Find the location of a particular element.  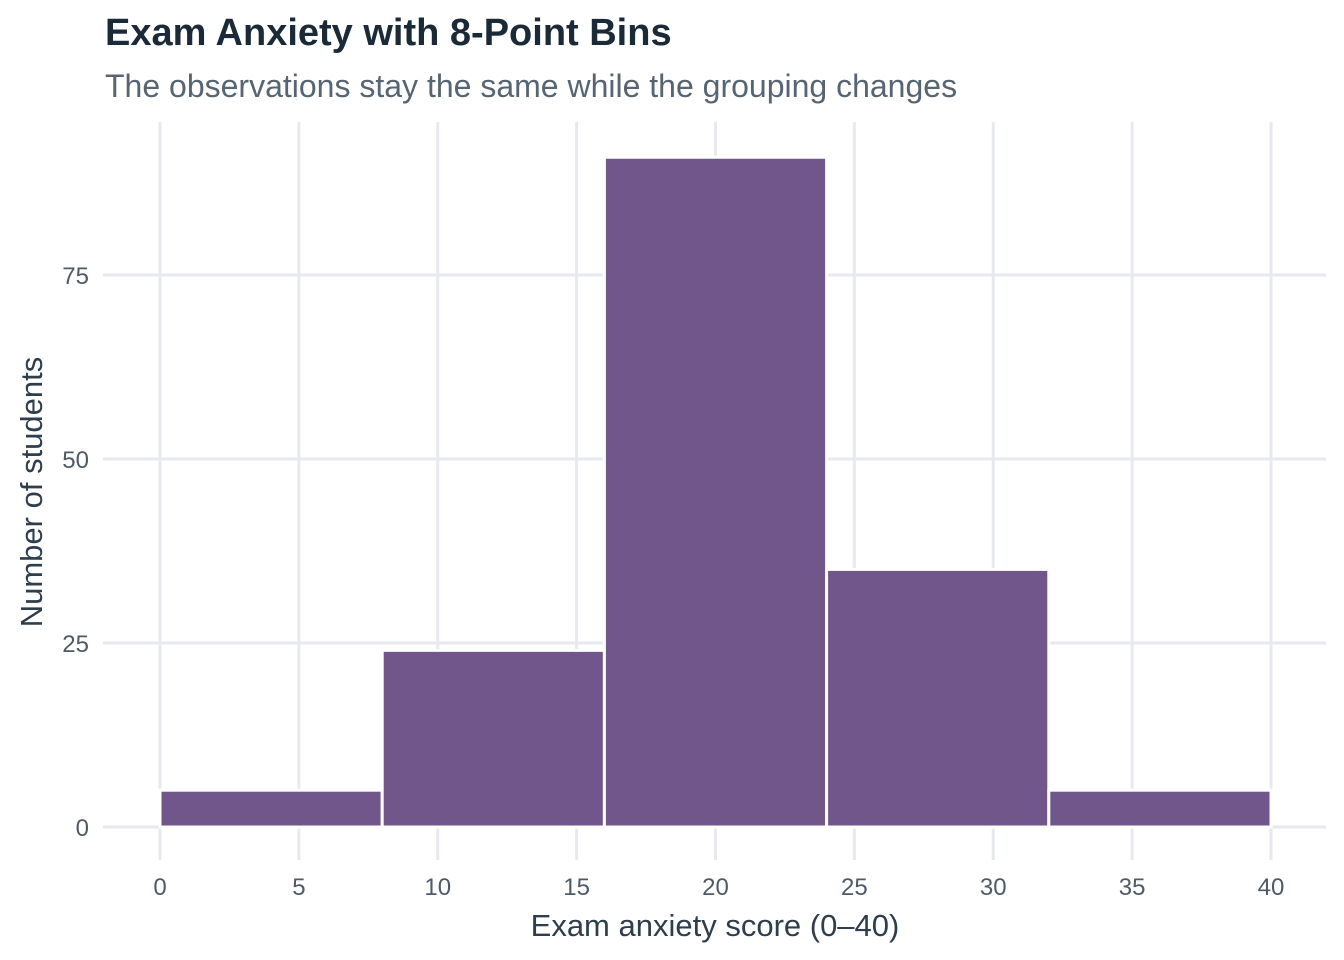

x-axis-ticks: 0 5 10 15 20 25 30 35 40 is located at coordinates (718, 887).